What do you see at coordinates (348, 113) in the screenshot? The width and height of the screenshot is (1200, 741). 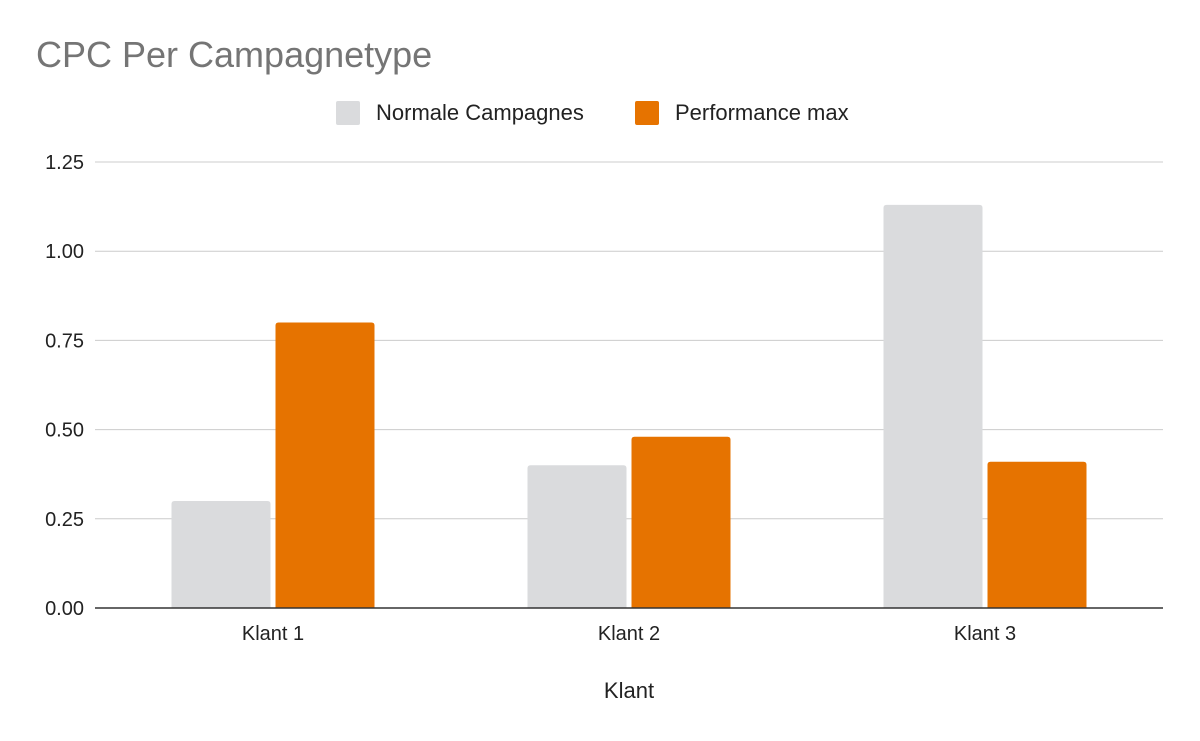 I see `legend-swatch-normale-campagnes` at bounding box center [348, 113].